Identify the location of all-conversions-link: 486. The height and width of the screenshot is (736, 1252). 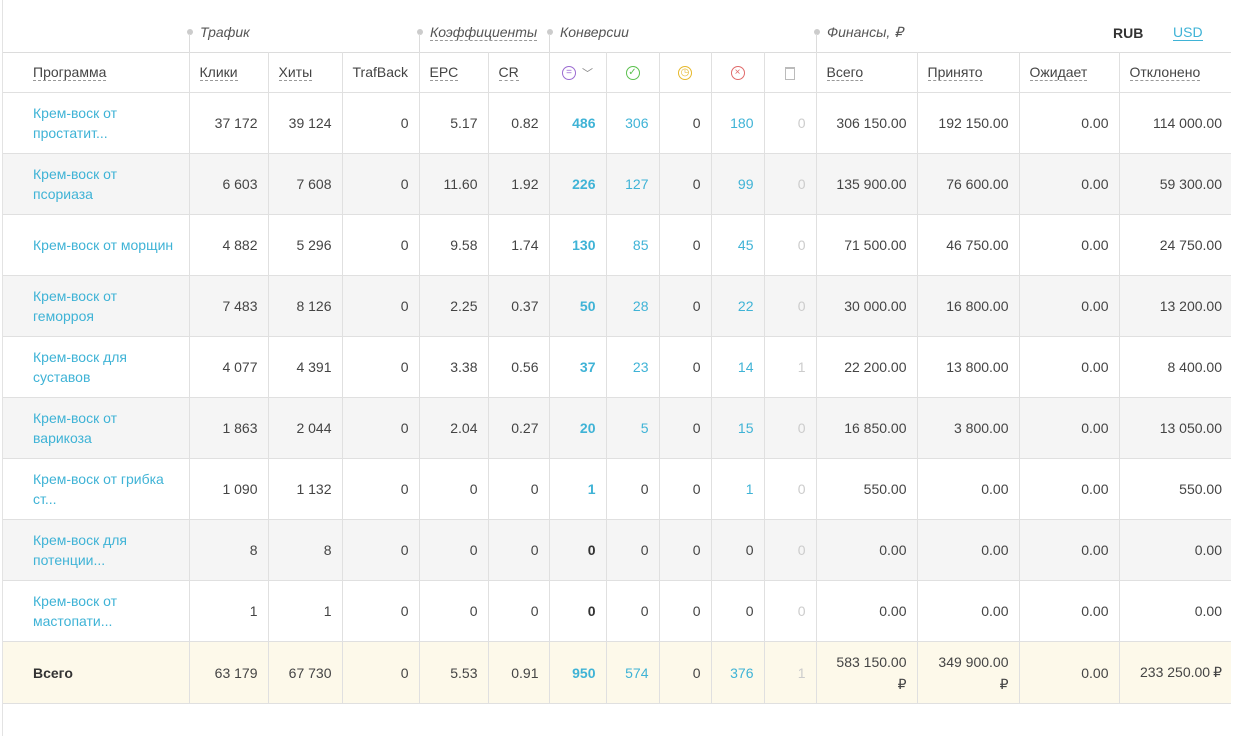
(578, 123).